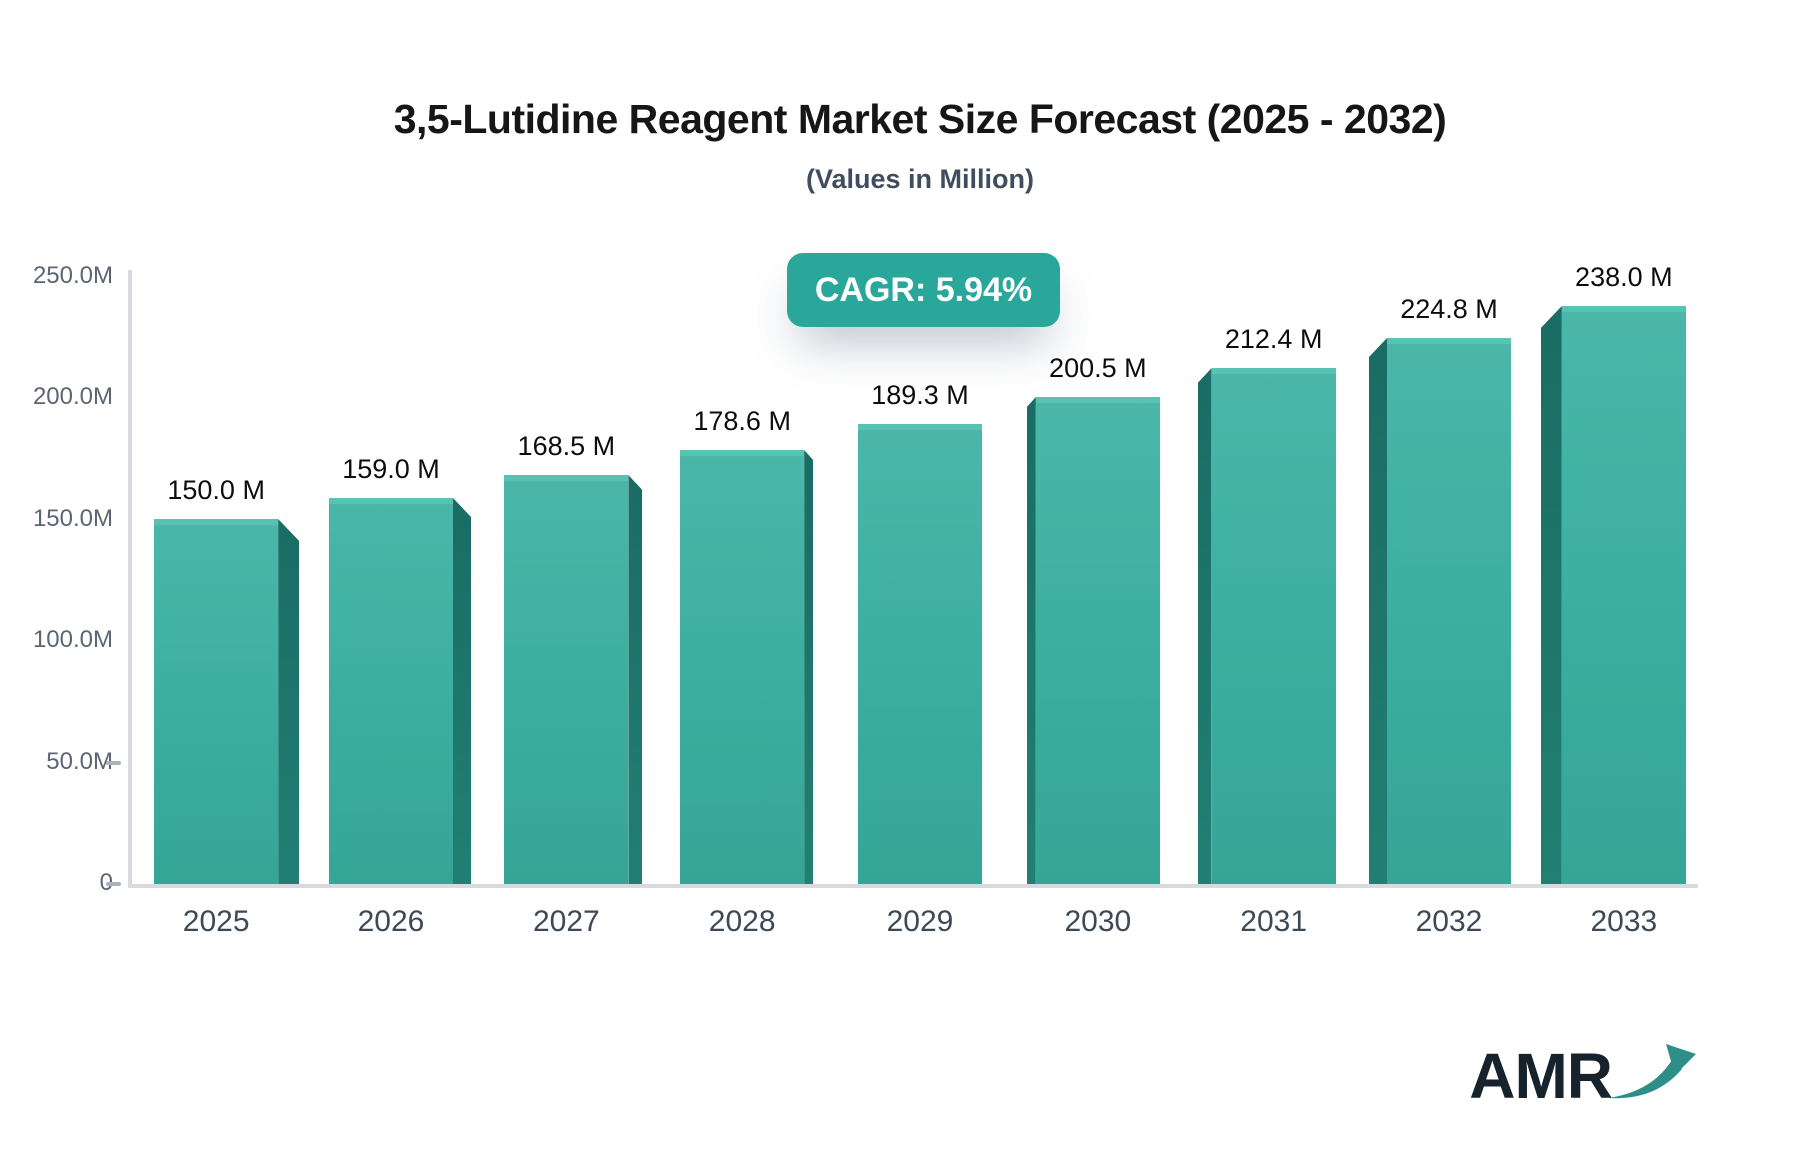 This screenshot has width=1800, height=1156. I want to click on bar-value-label: 168.5 M, so click(566, 446).